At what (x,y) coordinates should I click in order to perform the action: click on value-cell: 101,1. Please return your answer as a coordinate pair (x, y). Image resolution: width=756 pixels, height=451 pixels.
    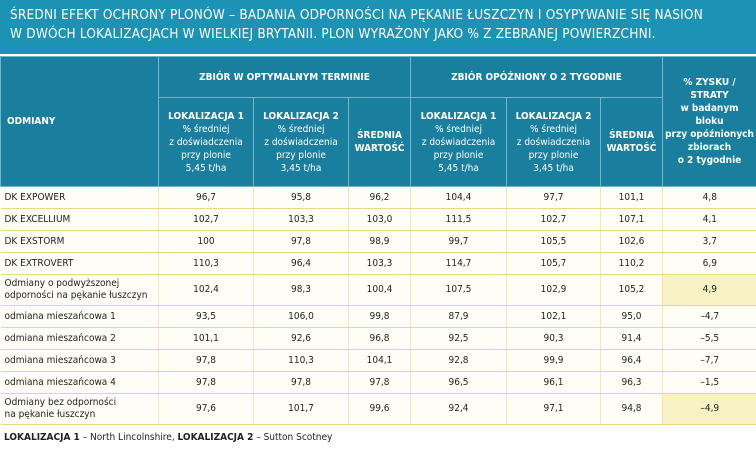
    Looking at the image, I should click on (206, 338).